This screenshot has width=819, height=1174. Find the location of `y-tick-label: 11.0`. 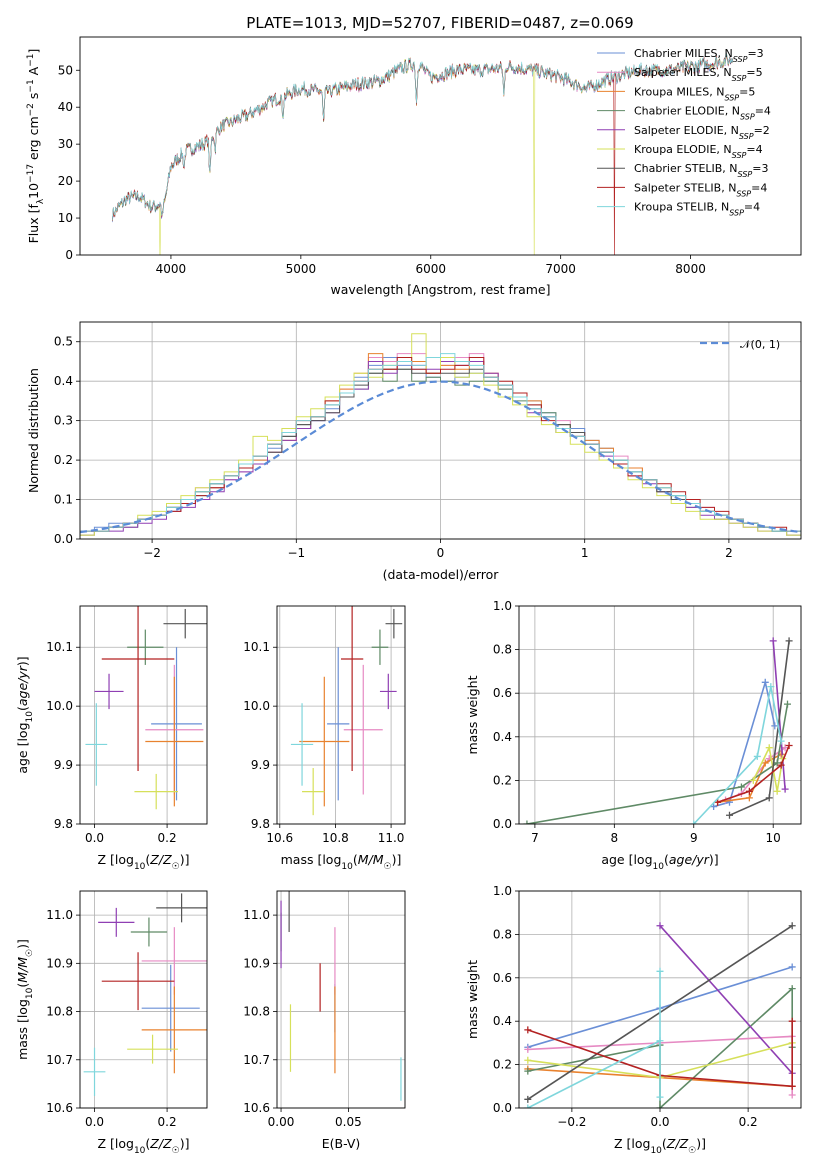

y-tick-label: 11.0 is located at coordinates (256, 915).